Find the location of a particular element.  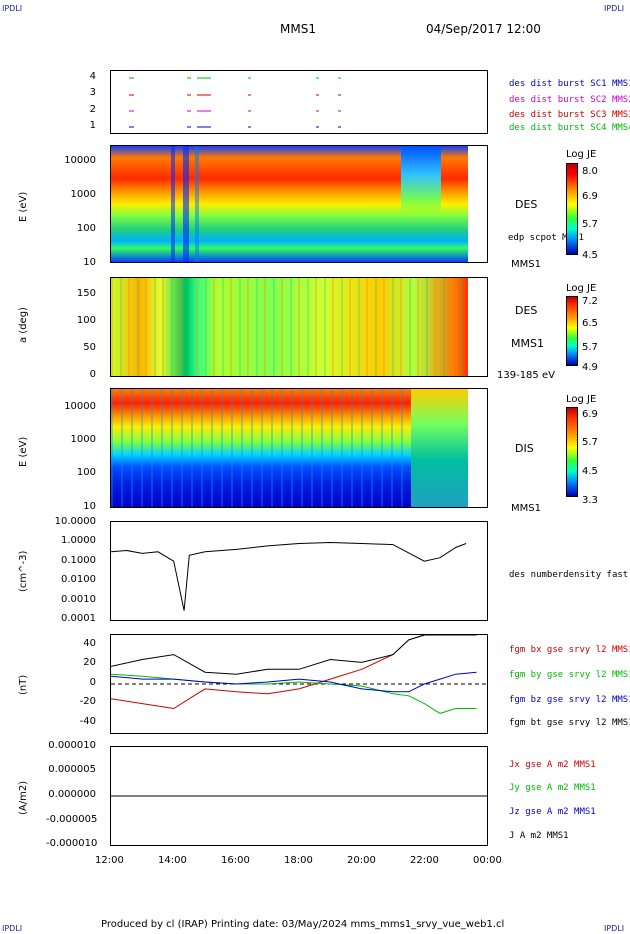

colorbar-tick: 3.3 is located at coordinates (590, 500).